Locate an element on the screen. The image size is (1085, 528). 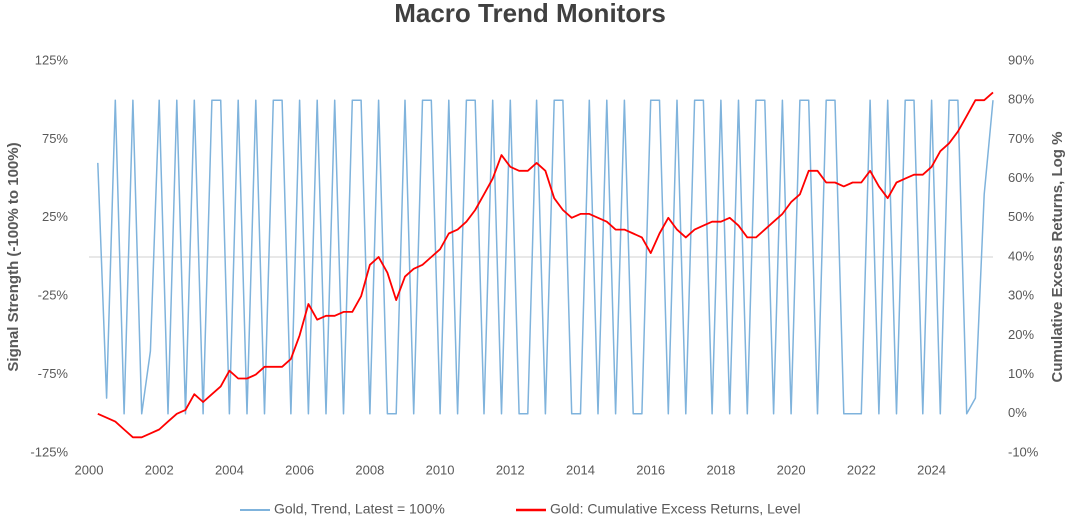
x-tick-label: 2002 is located at coordinates (159, 469).